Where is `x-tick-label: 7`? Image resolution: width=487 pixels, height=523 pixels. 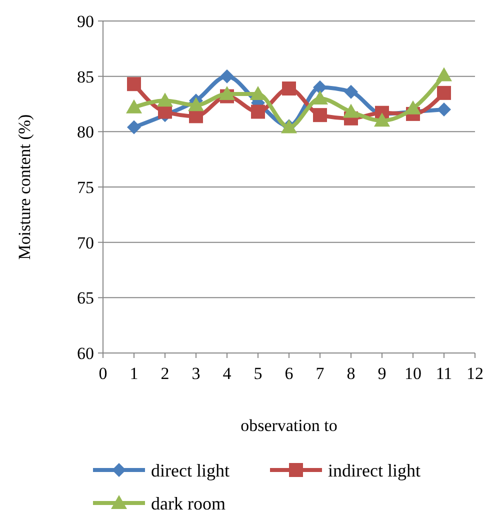 x-tick-label: 7 is located at coordinates (320, 373).